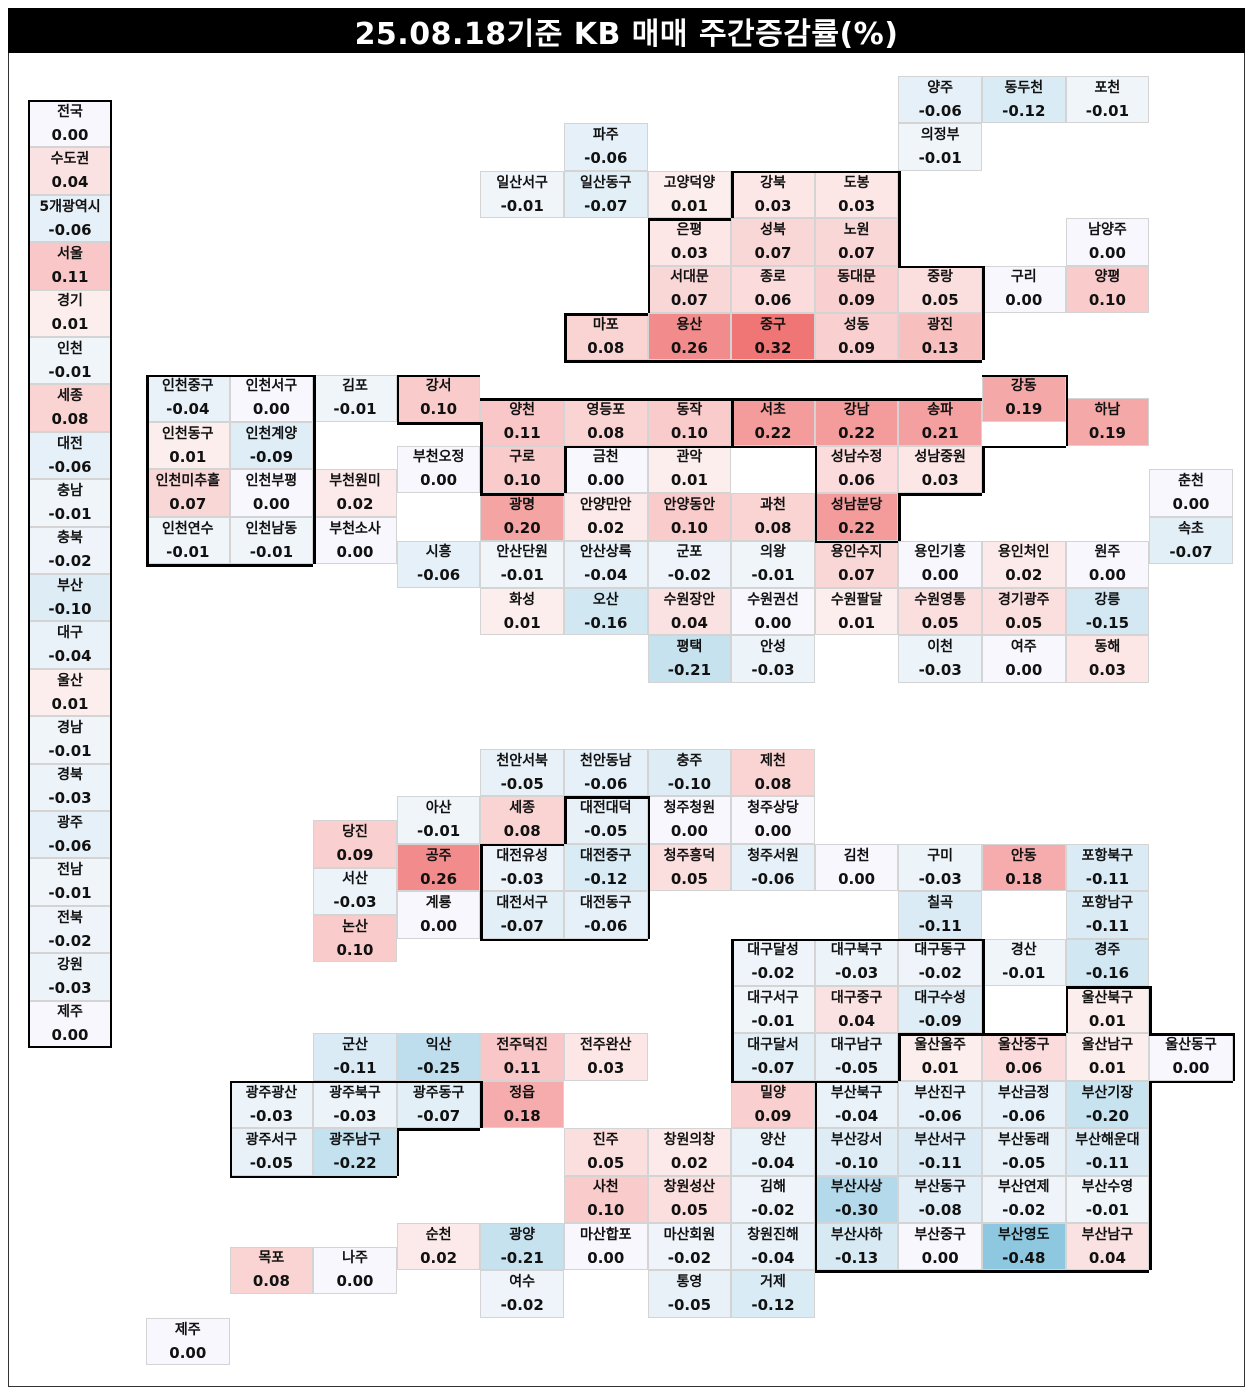 This screenshot has height=1395, width=1253. I want to click on region-name: 인천계양, so click(271, 433).